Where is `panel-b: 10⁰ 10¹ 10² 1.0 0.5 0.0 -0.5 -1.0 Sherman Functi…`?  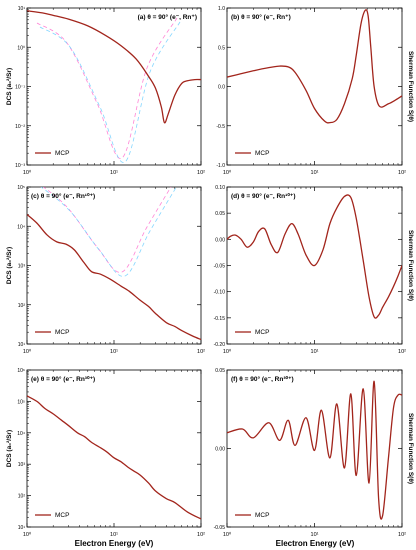
panel-b: 10⁰ 10¹ 10² 1.0 0.5 0.0 -0.5 -1.0 Sherman Functi… is located at coordinates (315, 91).